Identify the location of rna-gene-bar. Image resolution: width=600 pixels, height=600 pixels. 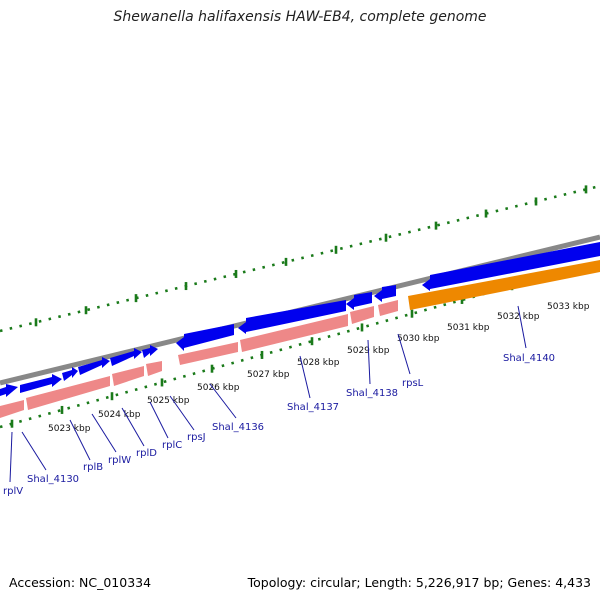
(504, 285).